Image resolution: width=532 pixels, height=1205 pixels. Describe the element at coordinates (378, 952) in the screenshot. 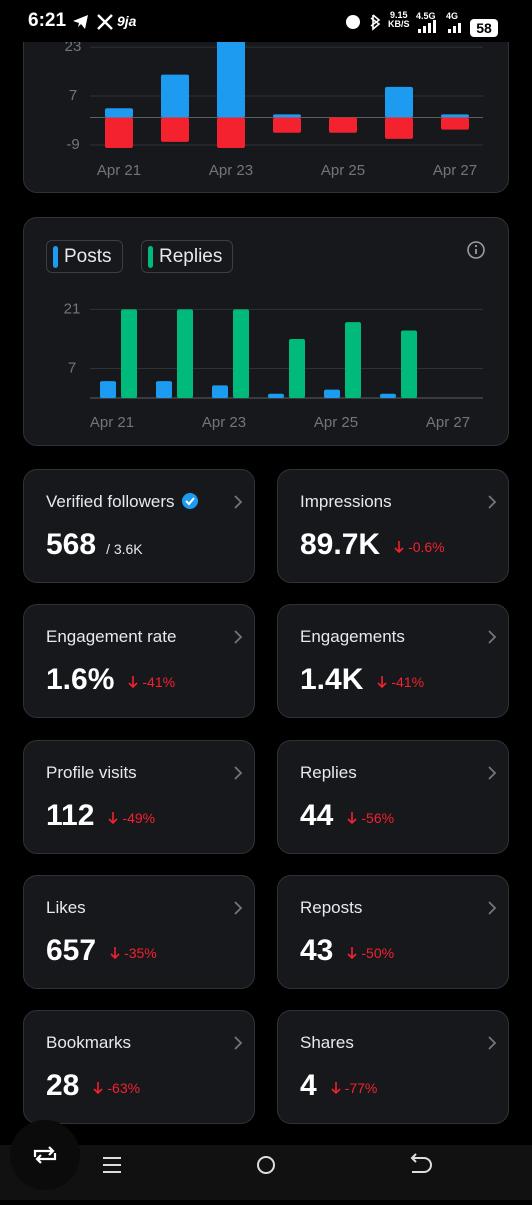

I see `stat-change-value: -50%` at that location.